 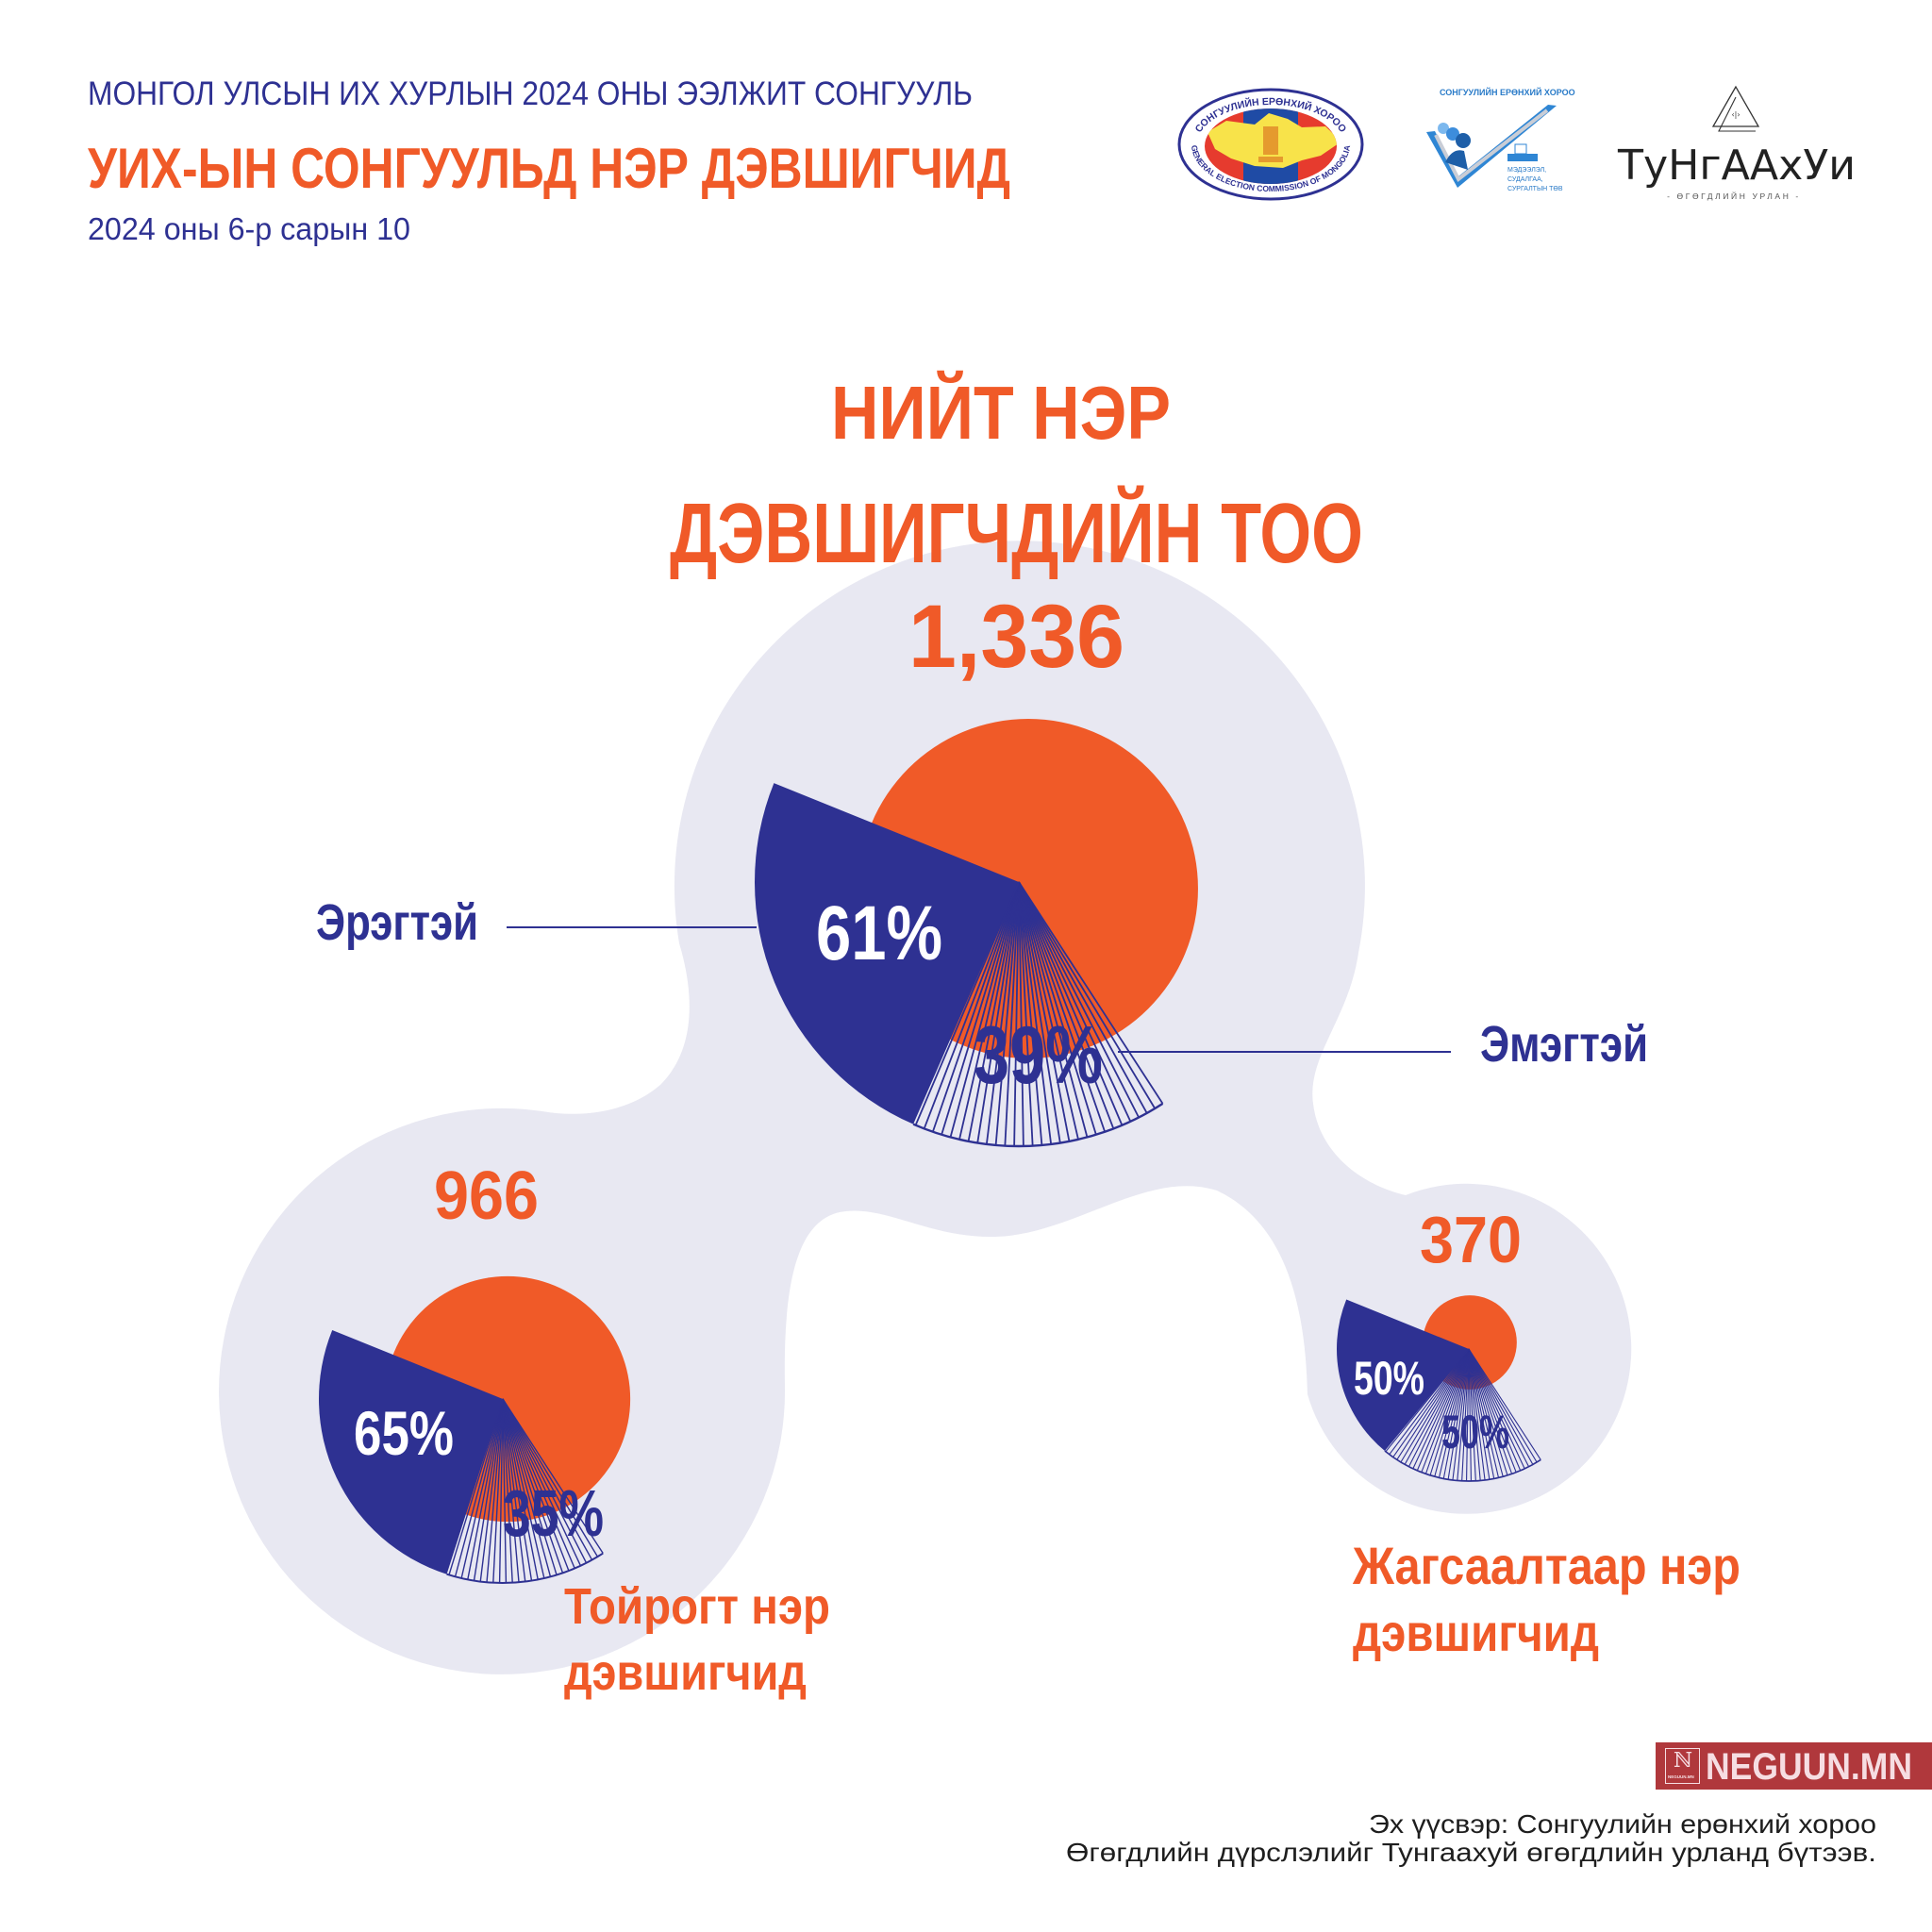 What do you see at coordinates (1734, 196) in the screenshot?
I see `tungaakhui-tagline: - ӨГӨГДЛИЙН УРЛАН -` at bounding box center [1734, 196].